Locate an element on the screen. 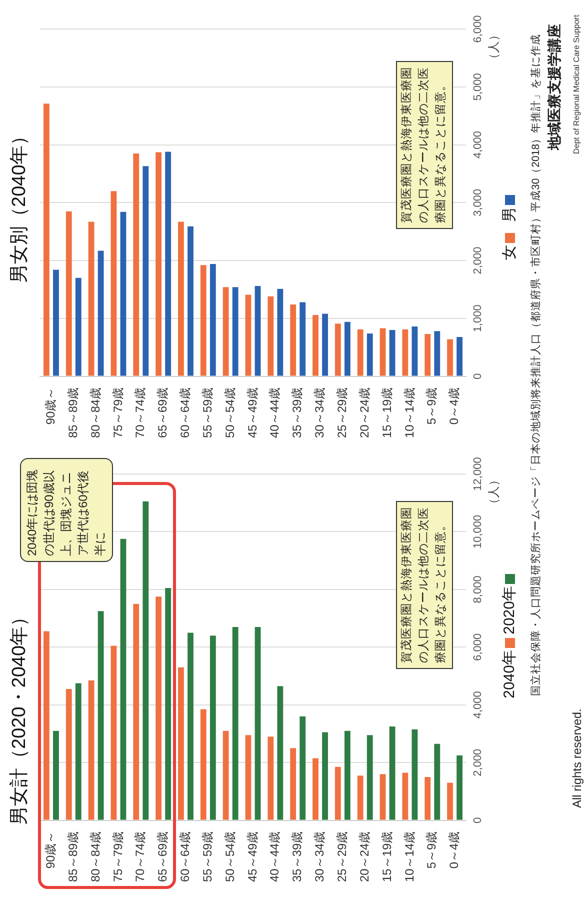  text: 男女計（2020・2040年） is located at coordinates (19, 715).